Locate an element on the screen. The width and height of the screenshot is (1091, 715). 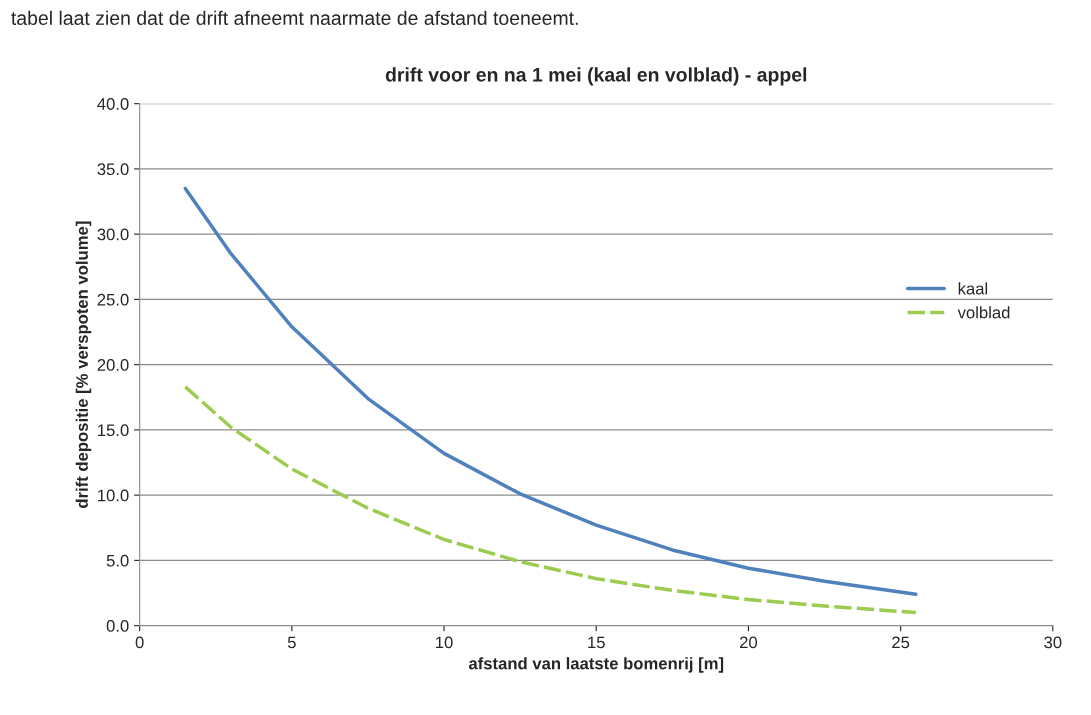
y-tick-label: 20.0 is located at coordinates (113, 365).